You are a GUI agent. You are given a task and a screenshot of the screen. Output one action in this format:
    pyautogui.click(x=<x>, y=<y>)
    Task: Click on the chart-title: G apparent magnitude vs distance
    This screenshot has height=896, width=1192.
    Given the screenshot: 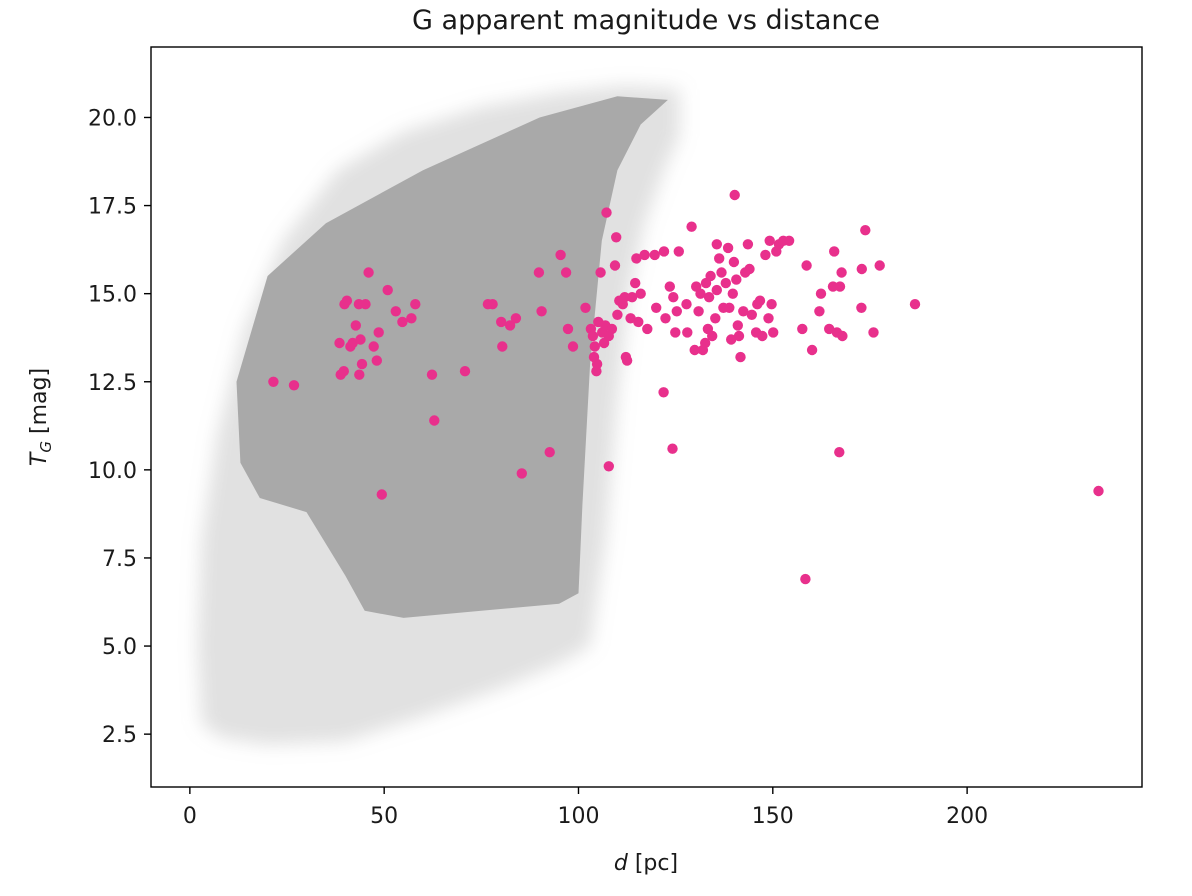 What is the action you would take?
    pyautogui.click(x=646, y=20)
    